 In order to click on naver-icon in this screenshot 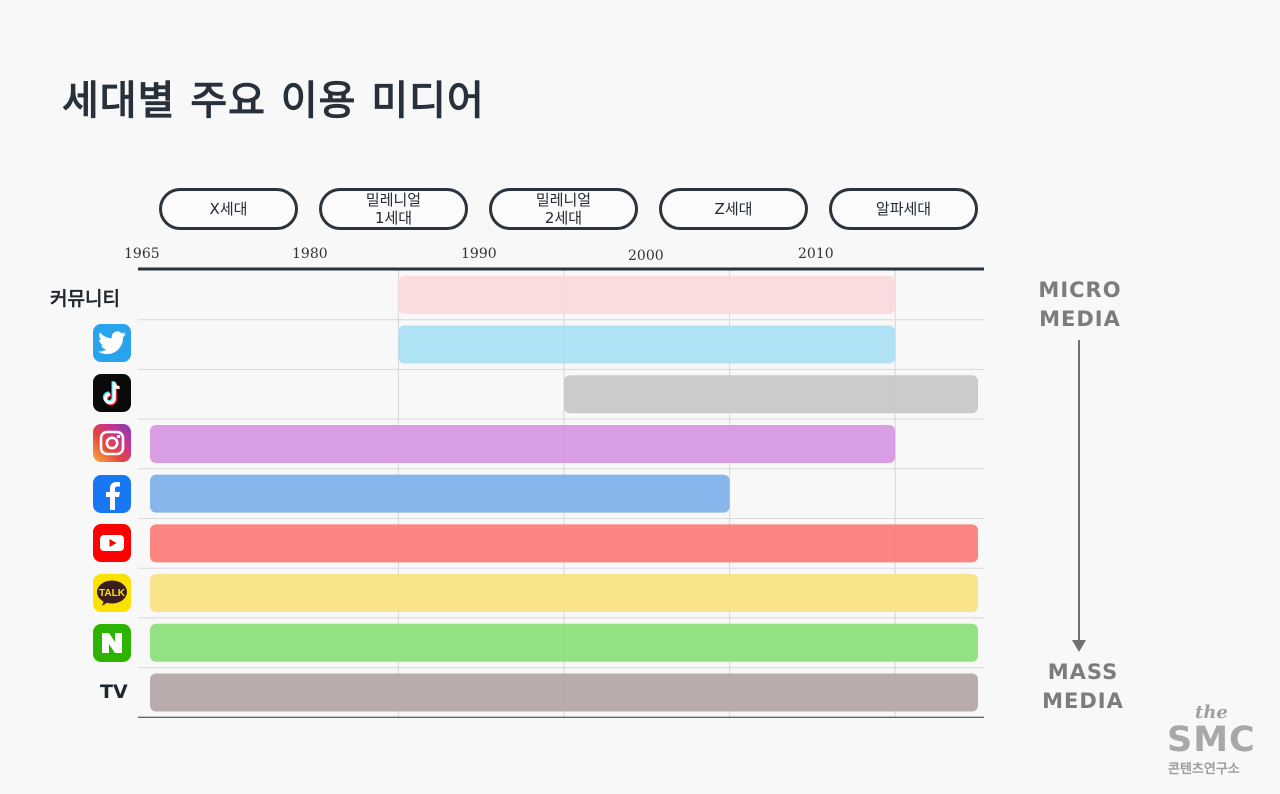, I will do `click(112, 643)`.